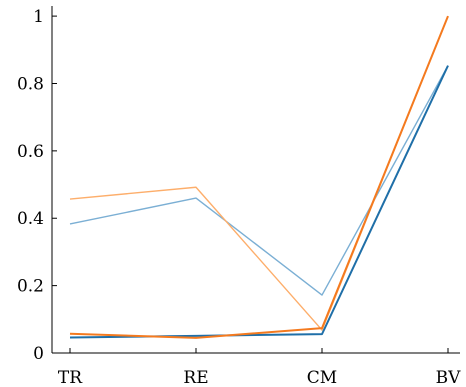 The width and height of the screenshot is (466, 387). Describe the element at coordinates (322, 377) in the screenshot. I see `x-tick-label: CM` at that location.